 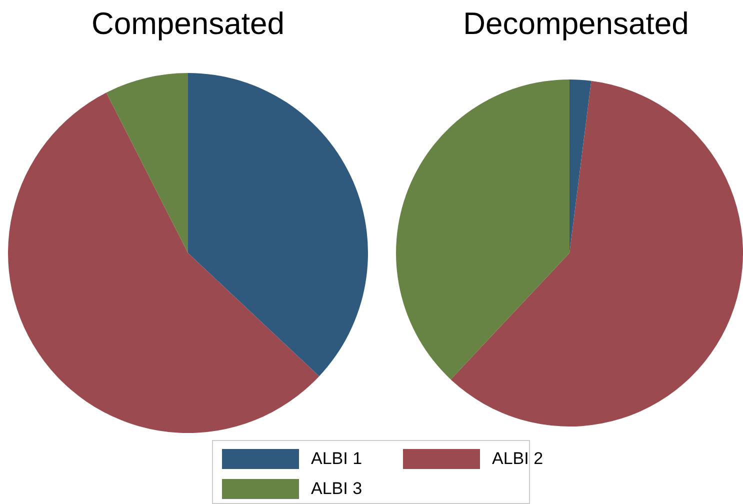 I want to click on chart-title: Decompensated, so click(x=576, y=24).